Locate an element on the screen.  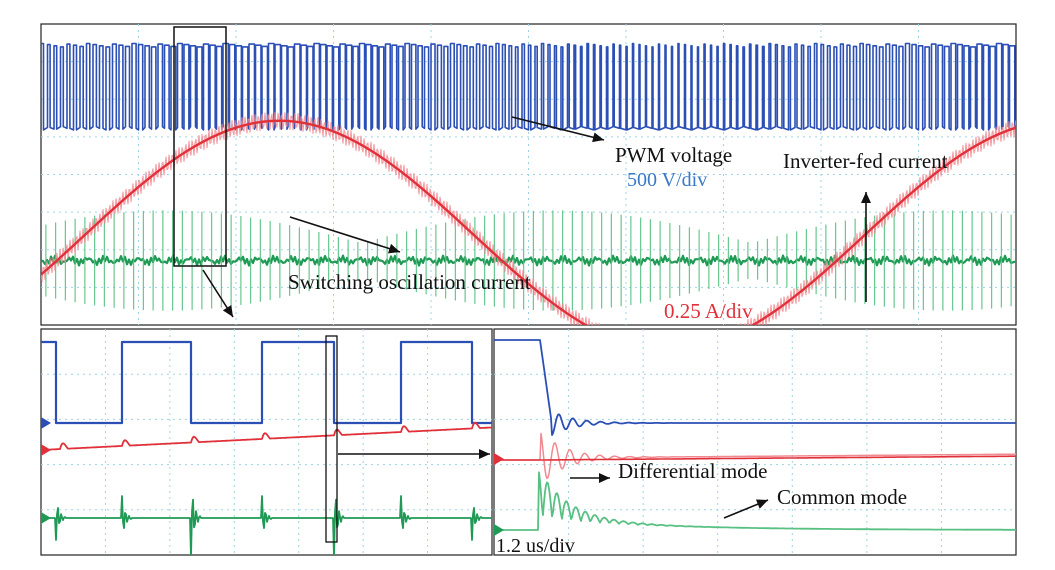
pwm-square-trace is located at coordinates (266, 382).